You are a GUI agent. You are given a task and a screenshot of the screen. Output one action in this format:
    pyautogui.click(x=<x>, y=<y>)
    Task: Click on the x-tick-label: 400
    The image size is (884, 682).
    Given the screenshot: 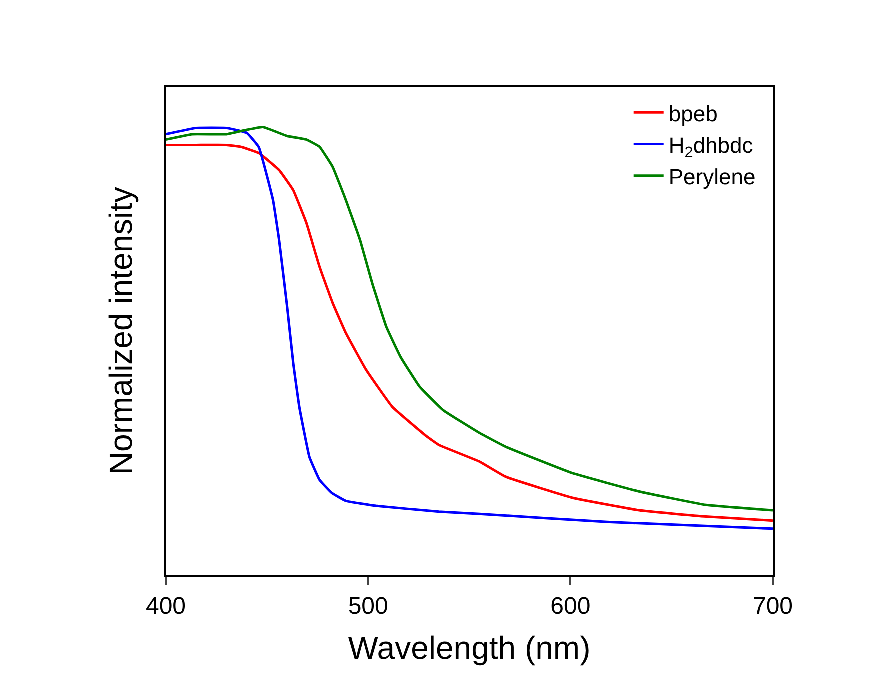 What is the action you would take?
    pyautogui.click(x=166, y=606)
    